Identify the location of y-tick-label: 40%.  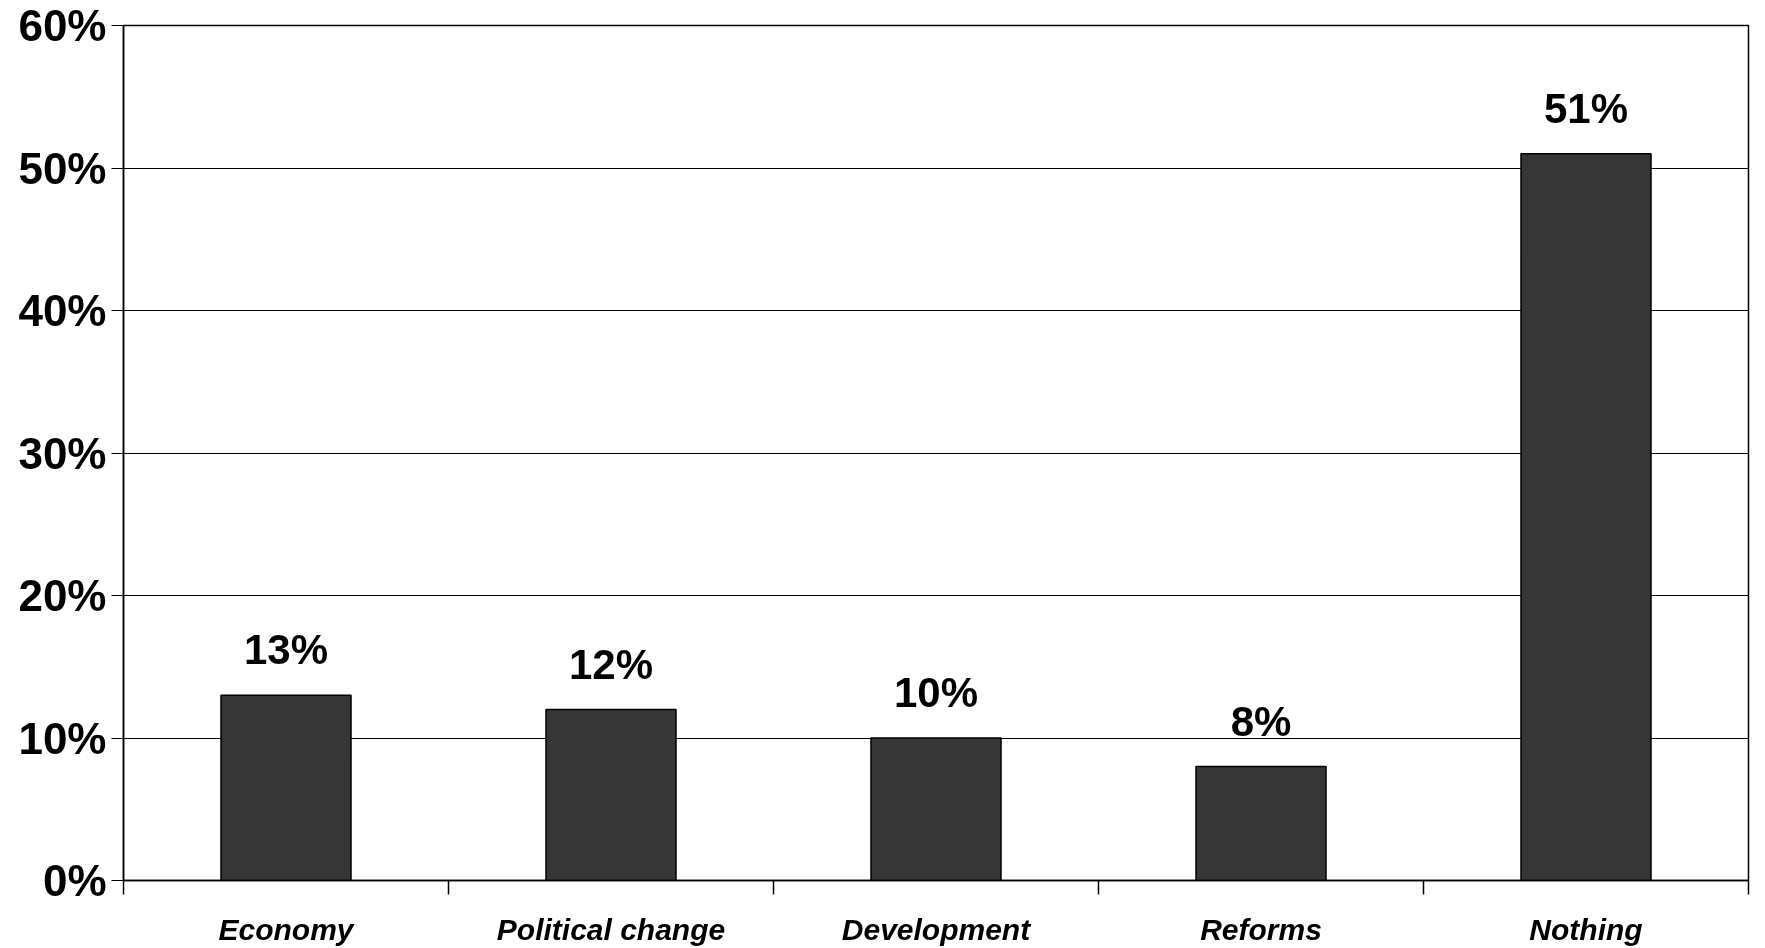
(62, 310).